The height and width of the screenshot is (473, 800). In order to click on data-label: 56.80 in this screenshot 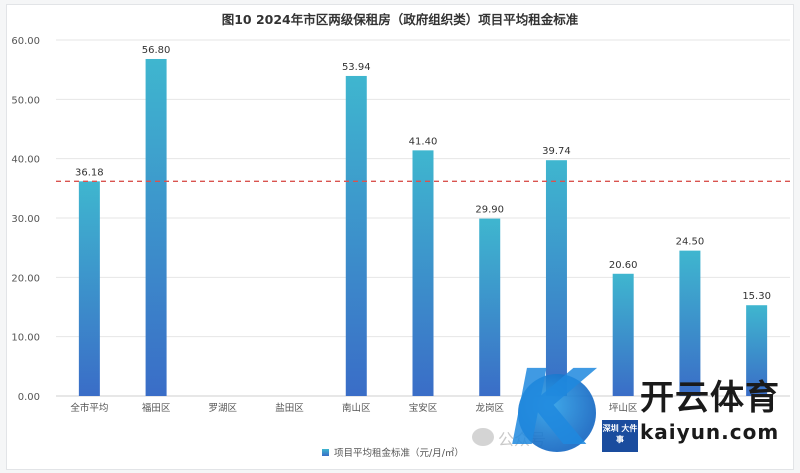, I will do `click(156, 50)`.